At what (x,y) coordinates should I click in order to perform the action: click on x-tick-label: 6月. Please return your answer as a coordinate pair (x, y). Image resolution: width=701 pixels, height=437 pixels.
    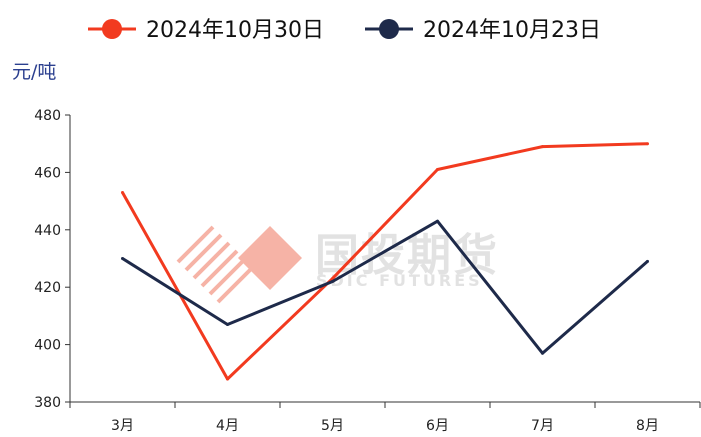
    Looking at the image, I should click on (437, 426).